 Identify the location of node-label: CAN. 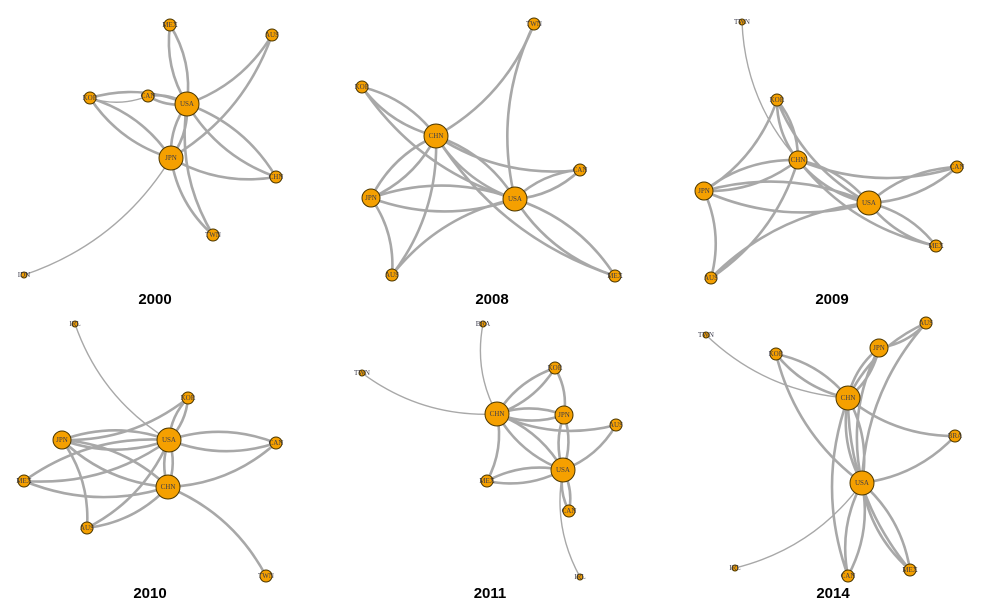
(276, 443).